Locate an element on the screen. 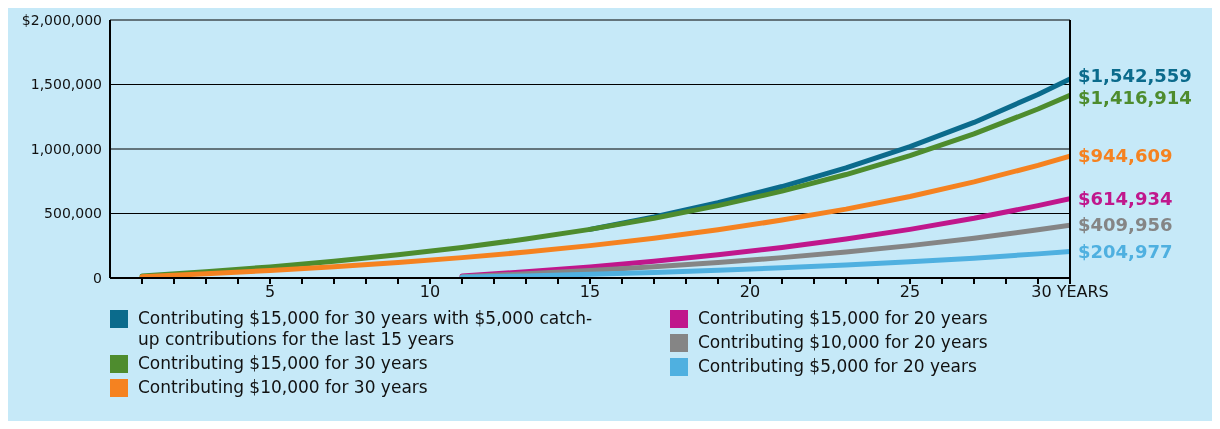 The image size is (1220, 429). data-label: $1,542,559 is located at coordinates (1135, 76).